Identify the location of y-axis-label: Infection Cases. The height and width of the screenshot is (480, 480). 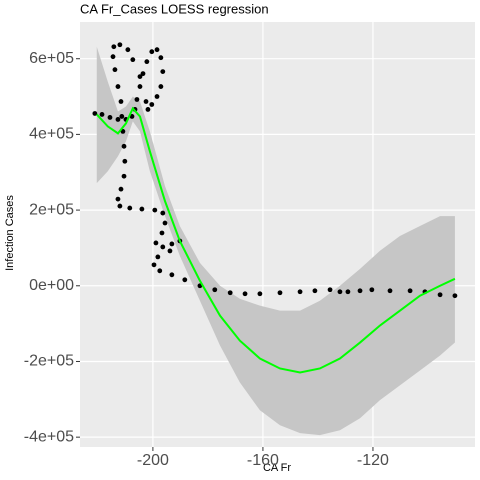
(10, 233).